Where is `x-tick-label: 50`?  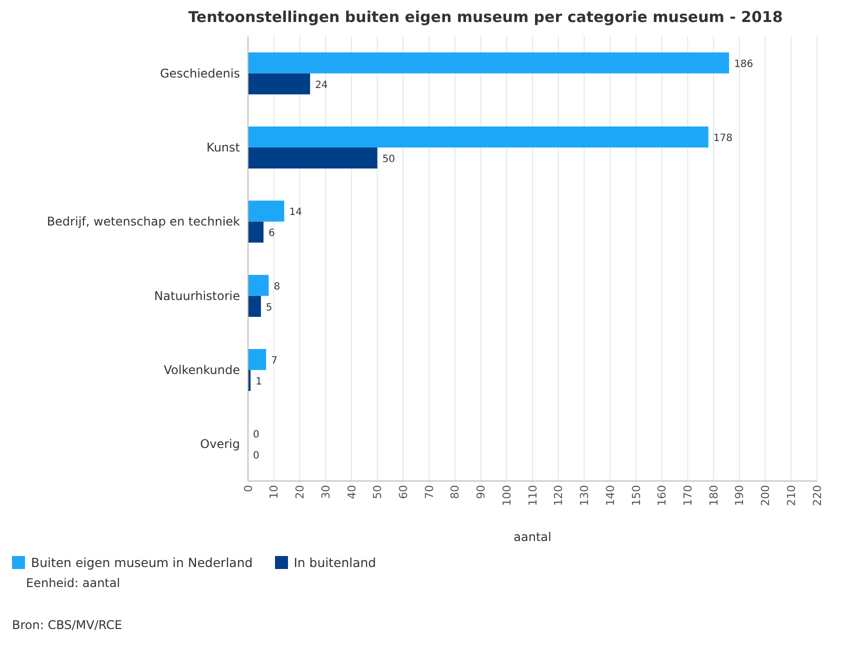 x-tick-label: 50 is located at coordinates (377, 492).